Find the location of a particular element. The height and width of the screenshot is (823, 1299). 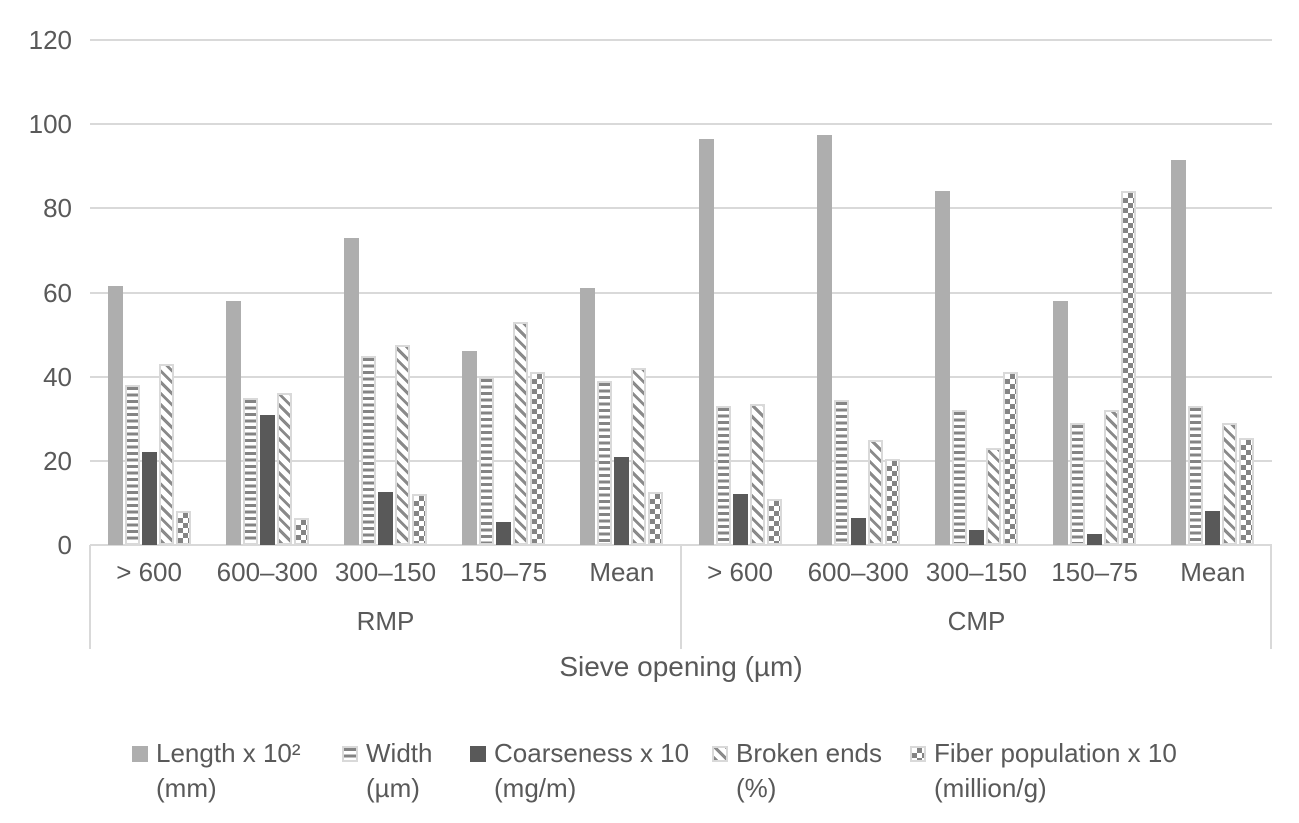

y-tick-label: 0 is located at coordinates (64, 545).